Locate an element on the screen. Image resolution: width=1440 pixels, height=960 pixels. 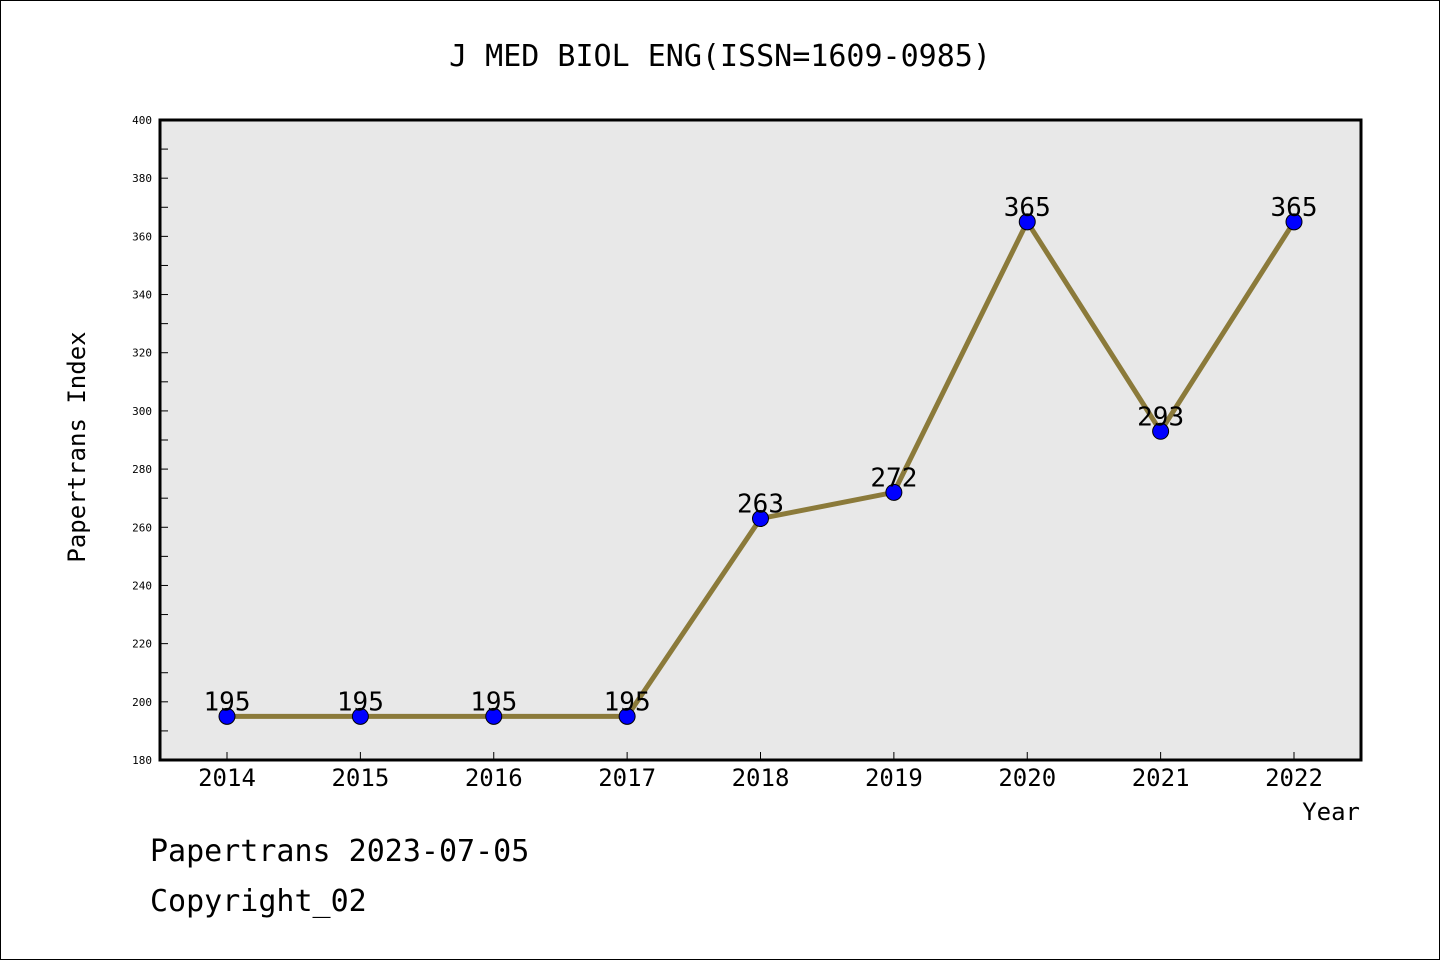
x-tick-label: 2021 is located at coordinates (1161, 778).